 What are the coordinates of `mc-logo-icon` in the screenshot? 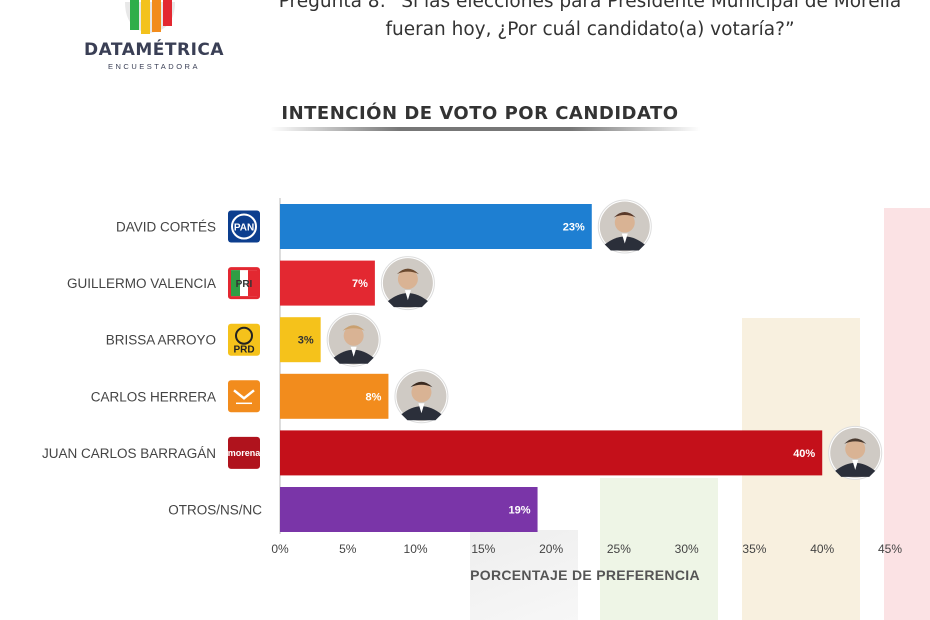 It's located at (244, 396).